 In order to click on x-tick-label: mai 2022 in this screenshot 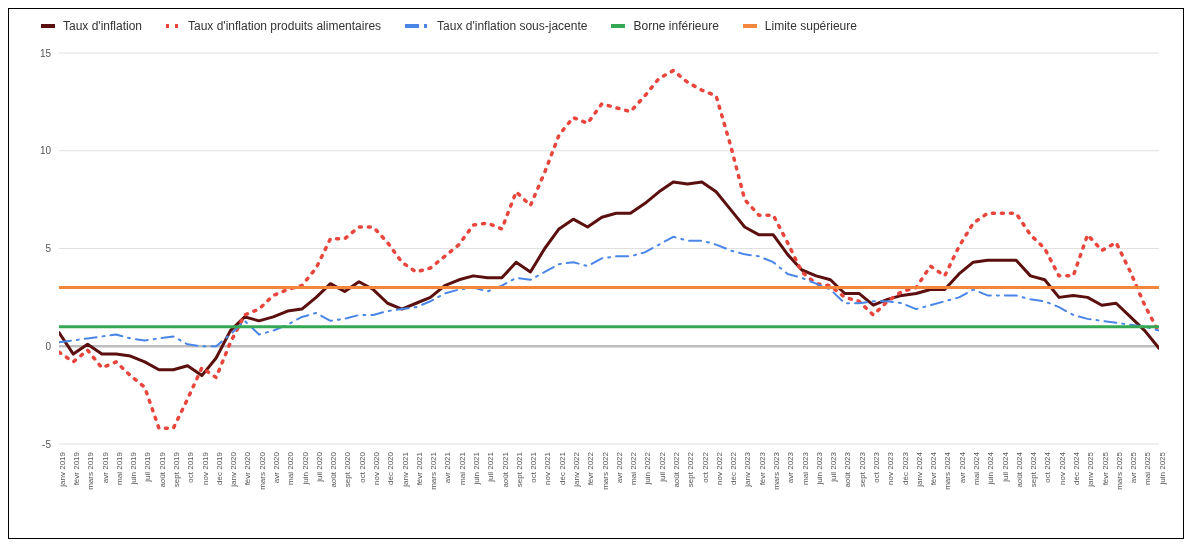, I will do `click(634, 468)`.